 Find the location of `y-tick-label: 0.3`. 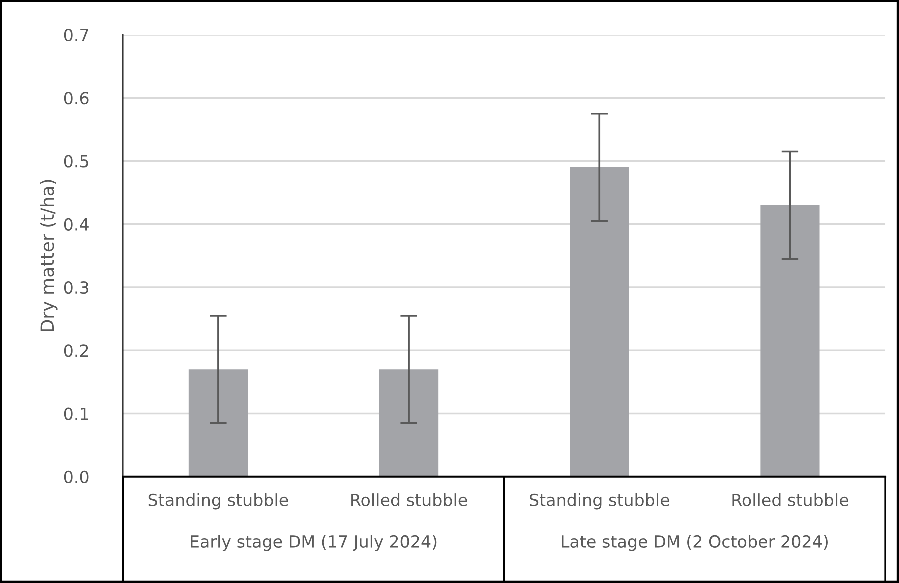

y-tick-label: 0.3 is located at coordinates (76, 287).